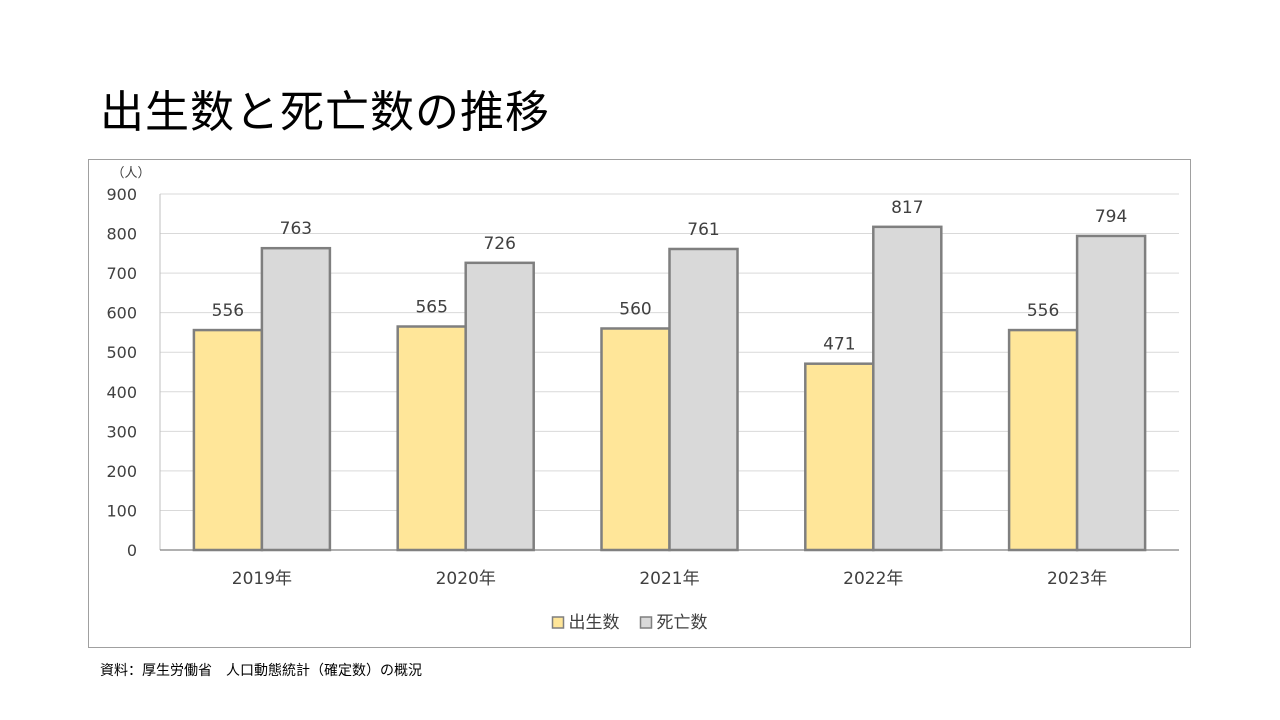  Describe the element at coordinates (132, 550) in the screenshot. I see `y-tick-label: 0` at that location.